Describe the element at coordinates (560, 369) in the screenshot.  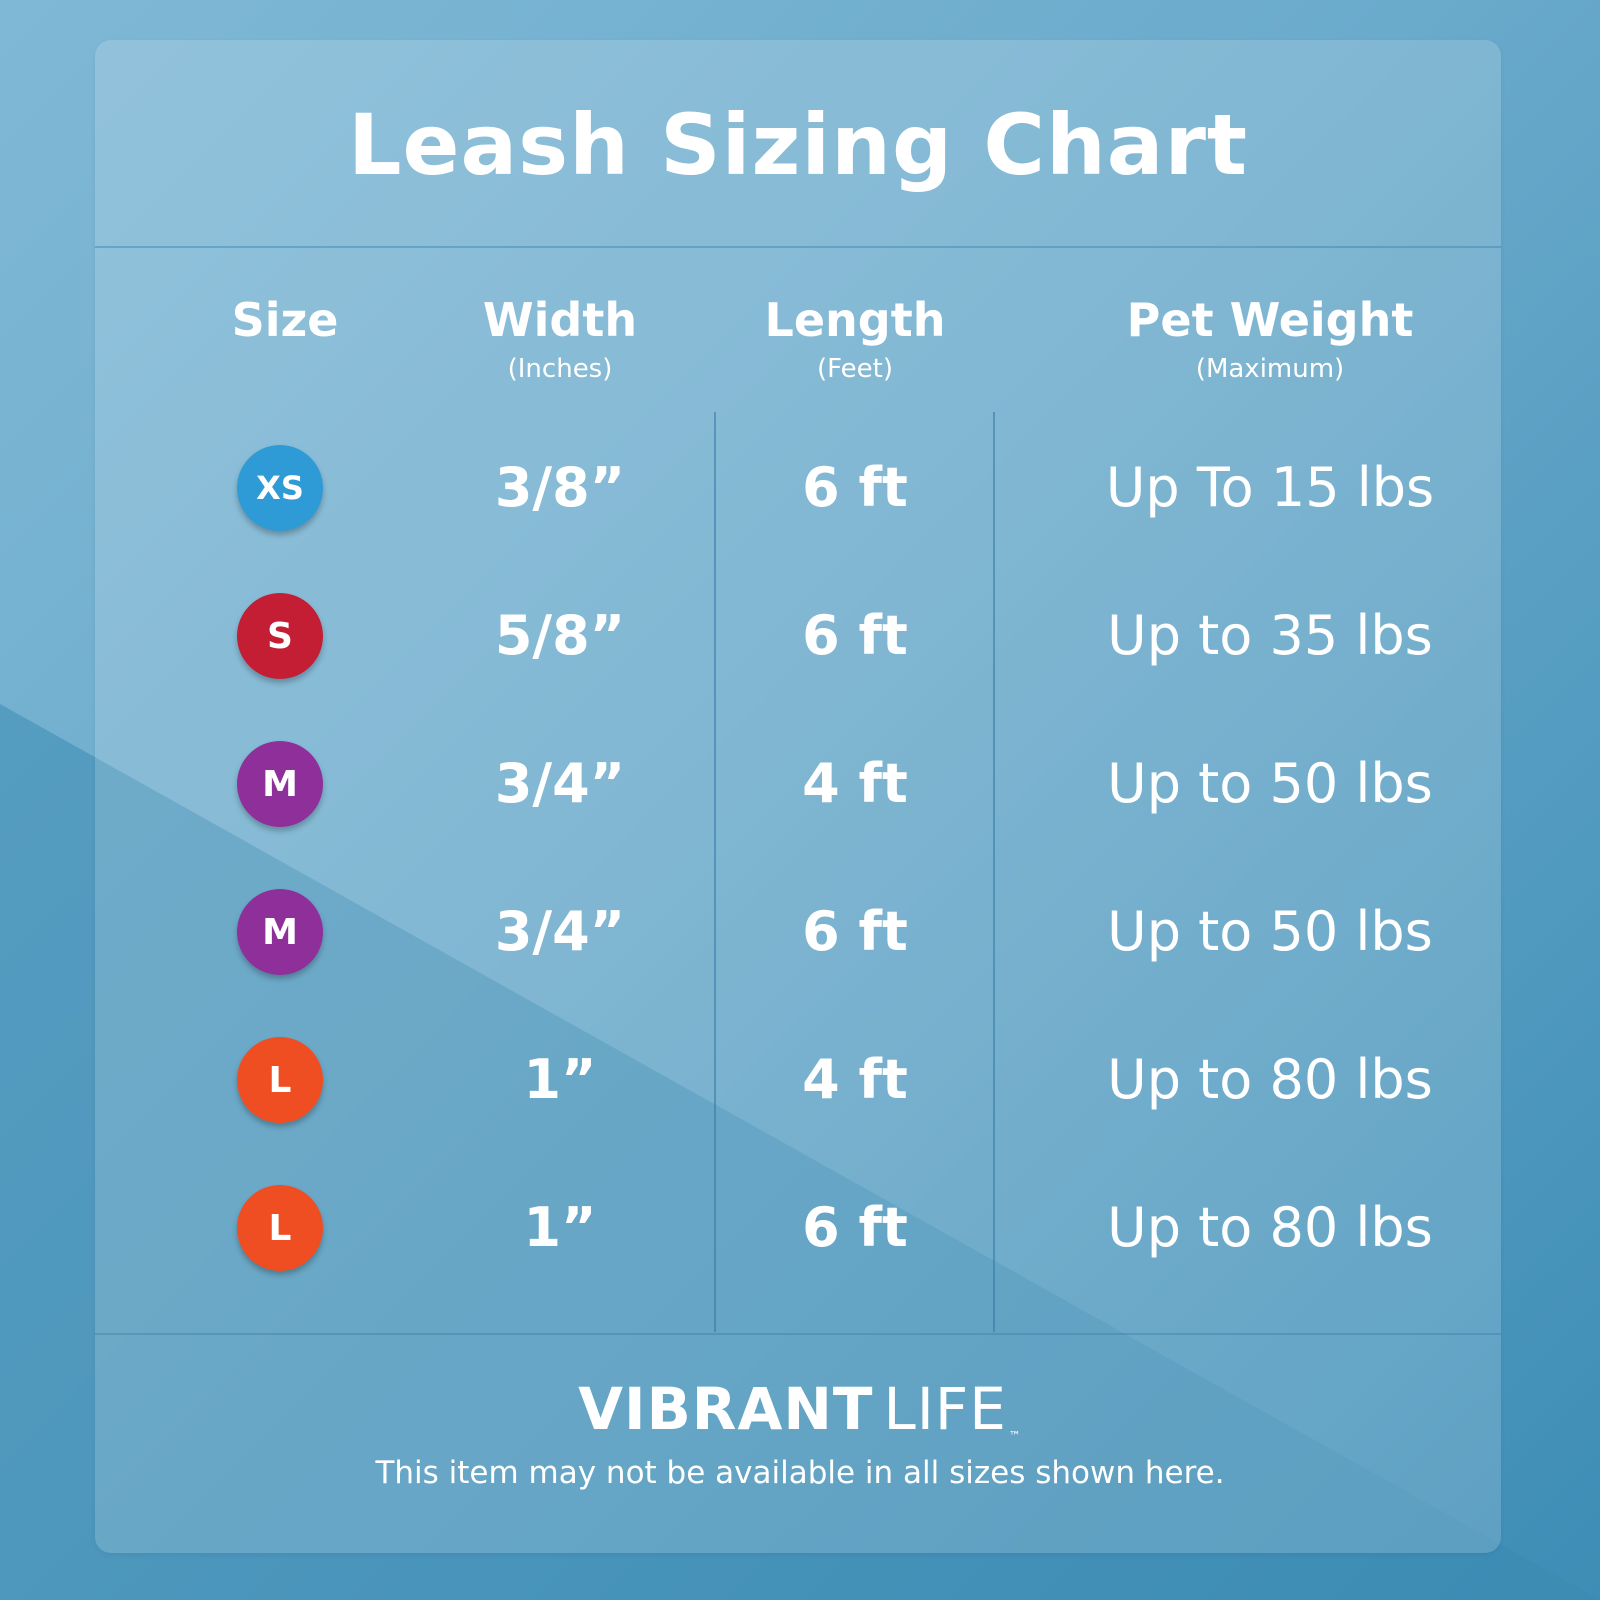
I see `header-width-unit: (Inches)` at that location.